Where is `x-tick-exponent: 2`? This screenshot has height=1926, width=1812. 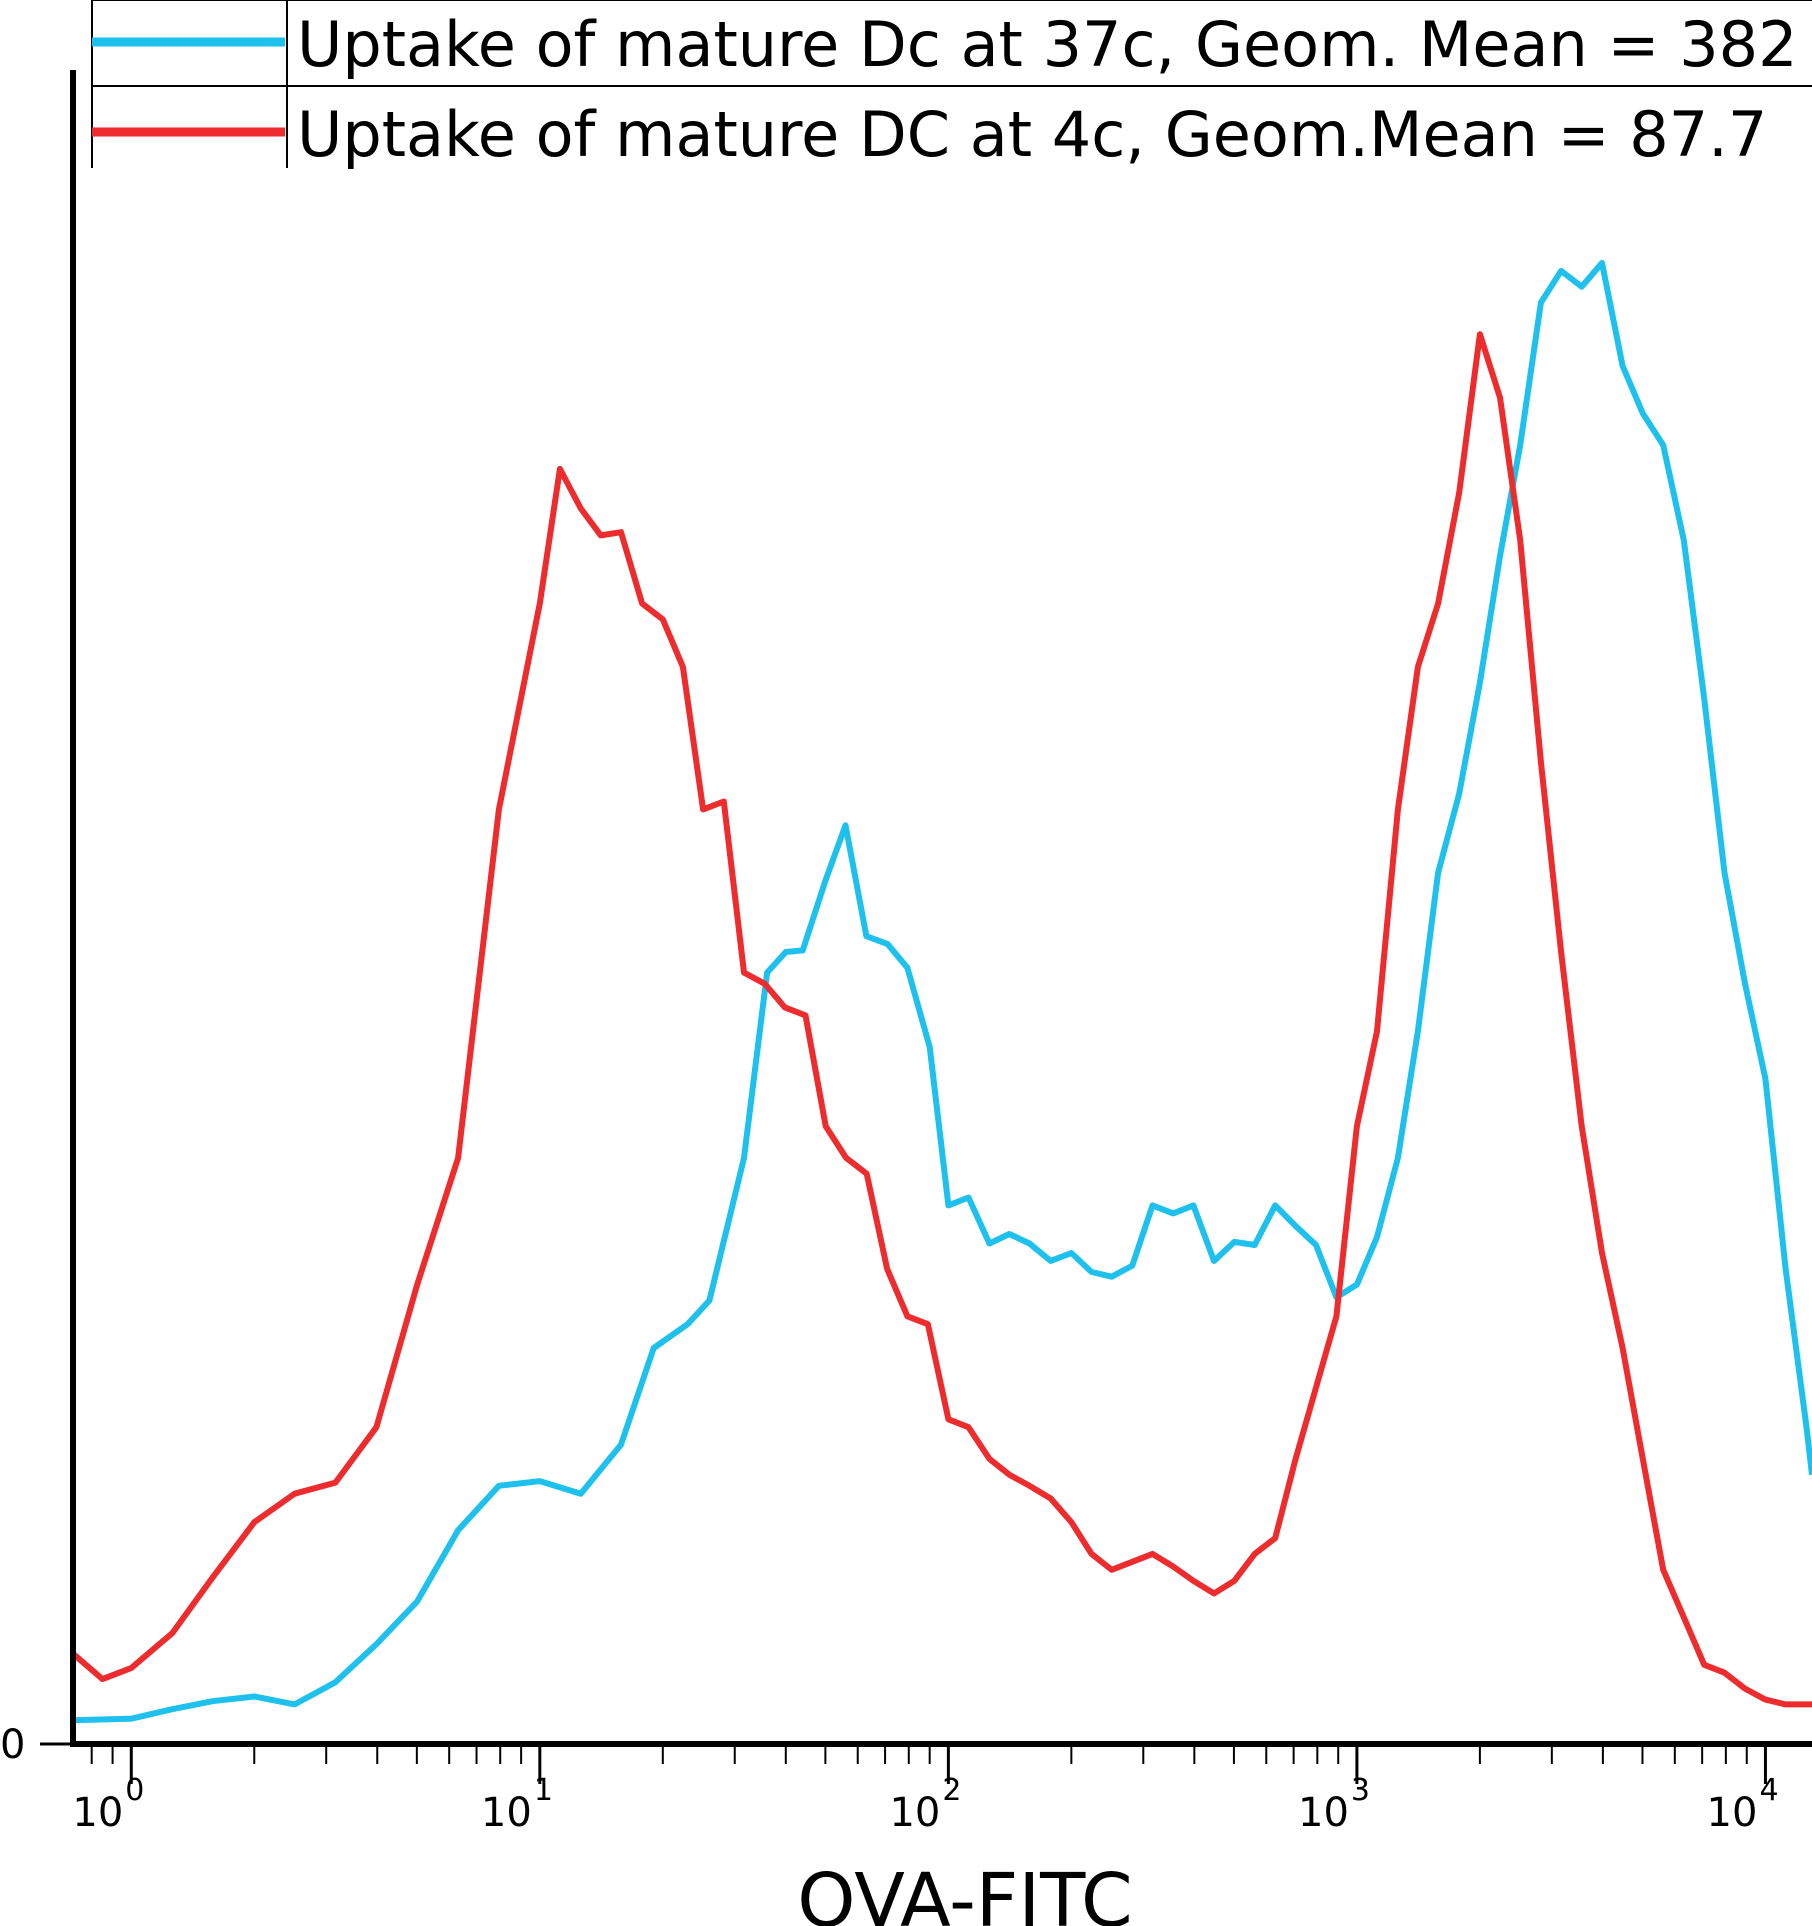 x-tick-exponent: 2 is located at coordinates (951, 1790).